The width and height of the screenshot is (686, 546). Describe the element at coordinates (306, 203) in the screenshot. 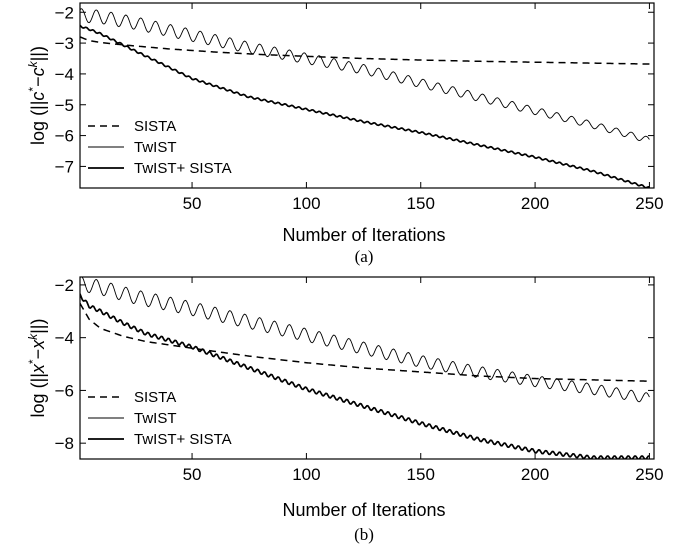

I see `panel-a-x-tick-label-100: 100` at that location.